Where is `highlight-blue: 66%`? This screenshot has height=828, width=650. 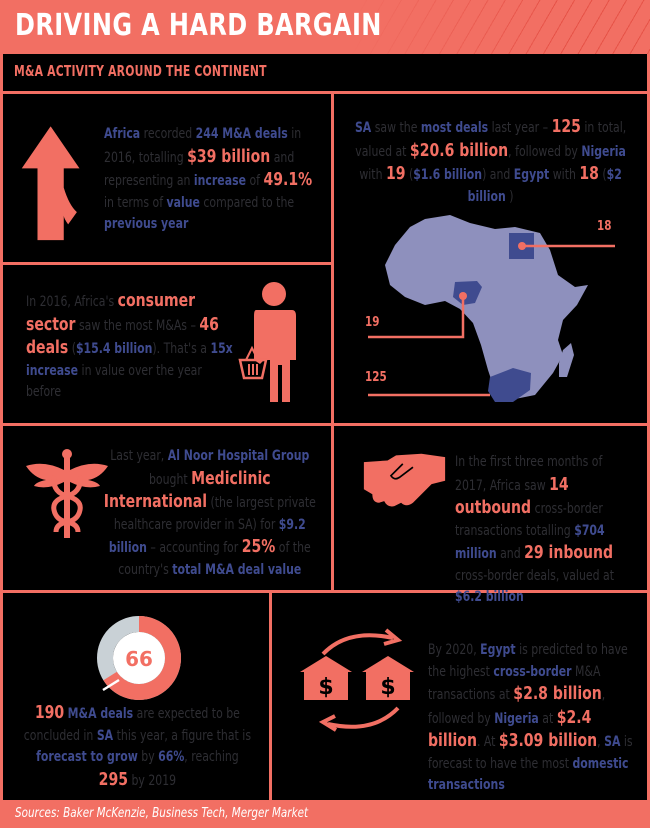 highlight-blue: 66% is located at coordinates (171, 757).